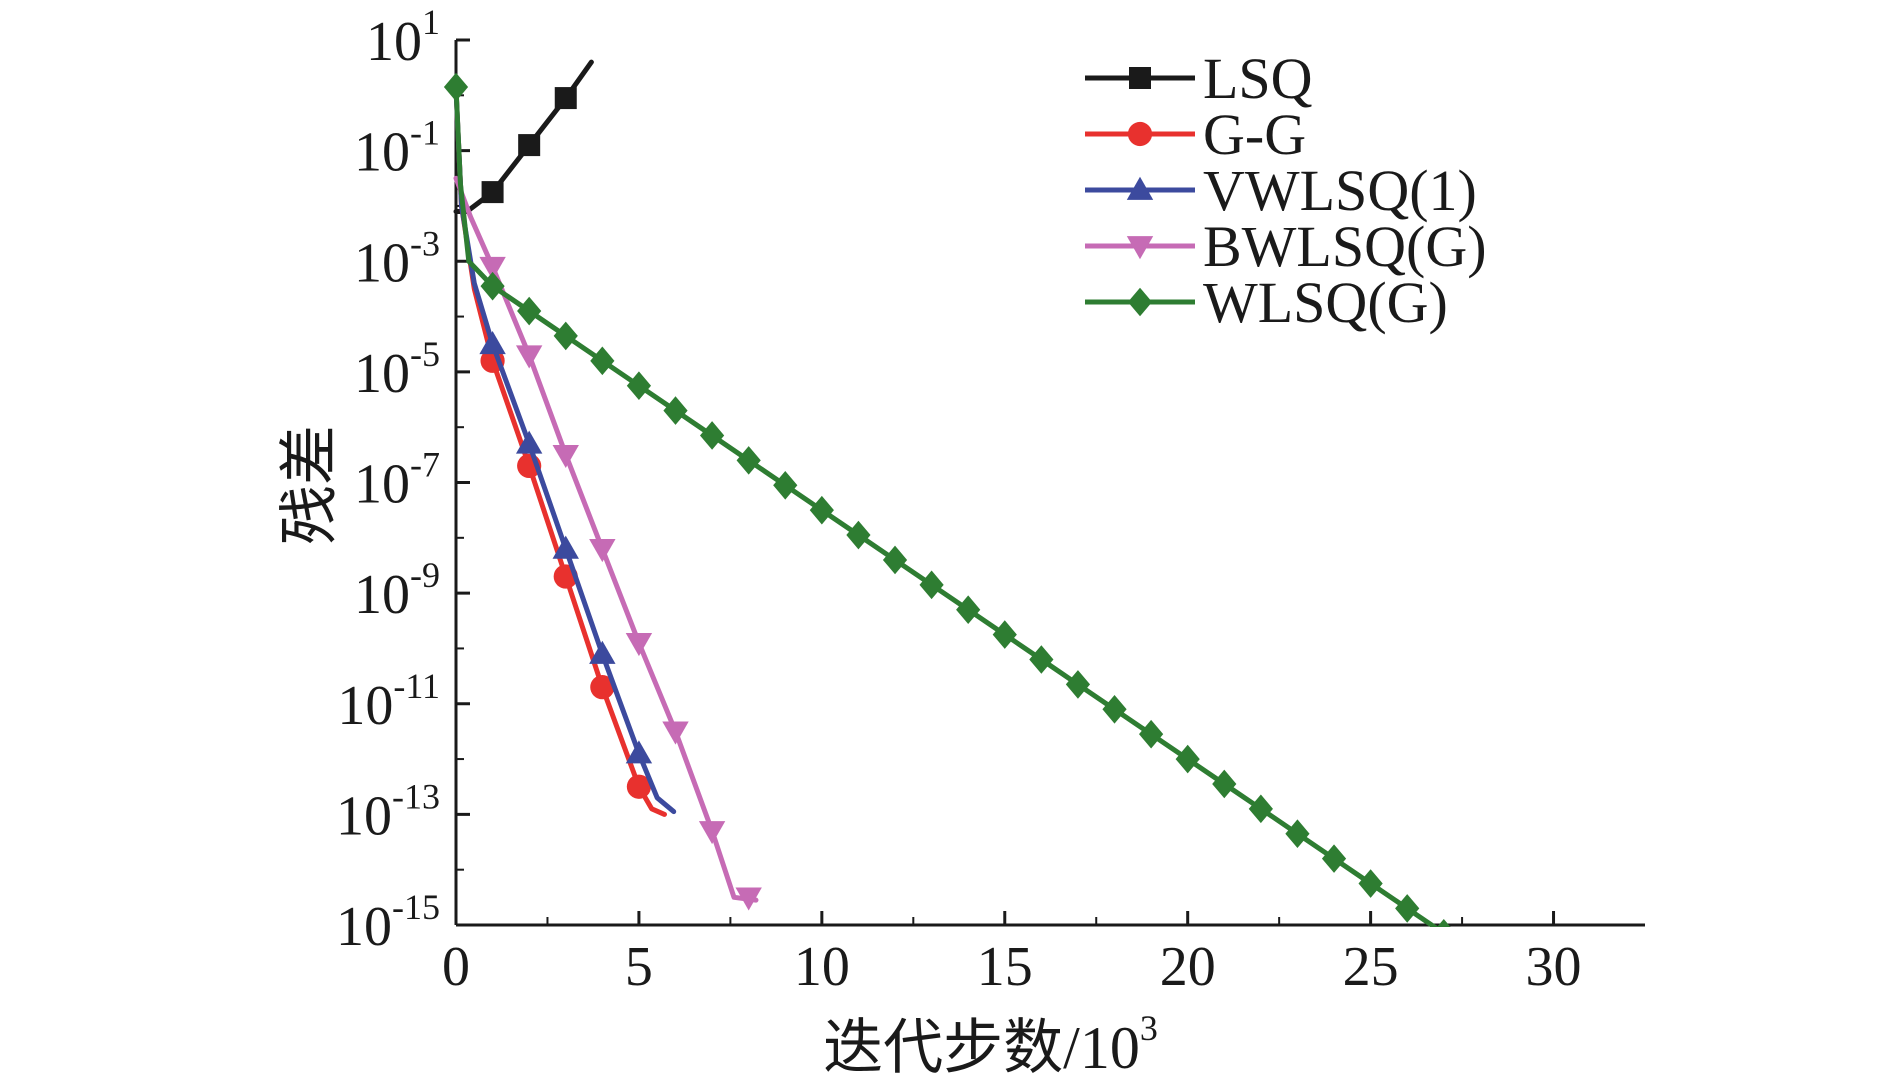 Image resolution: width=1890 pixels, height=1090 pixels. What do you see at coordinates (1195, 134) in the screenshot?
I see `legend-entry-1: G-G` at bounding box center [1195, 134].